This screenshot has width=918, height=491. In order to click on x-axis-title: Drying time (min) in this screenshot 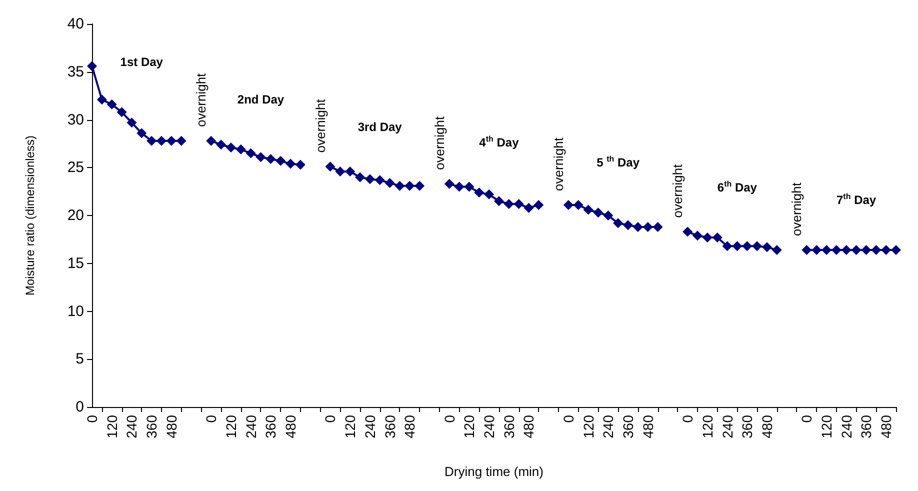, I will do `click(494, 471)`.